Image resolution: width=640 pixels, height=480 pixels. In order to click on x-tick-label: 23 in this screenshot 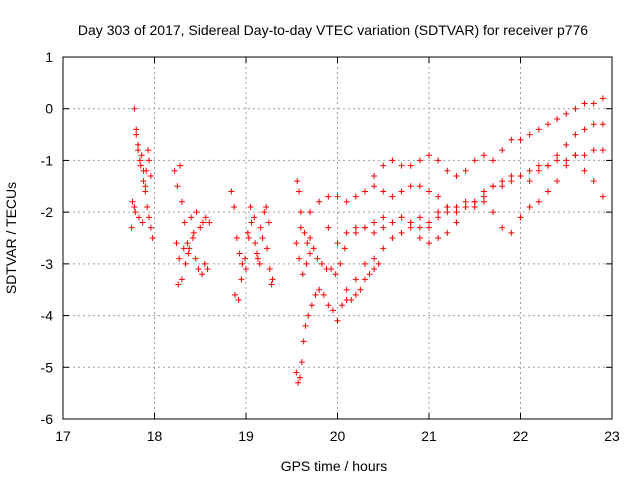, I will do `click(612, 436)`.